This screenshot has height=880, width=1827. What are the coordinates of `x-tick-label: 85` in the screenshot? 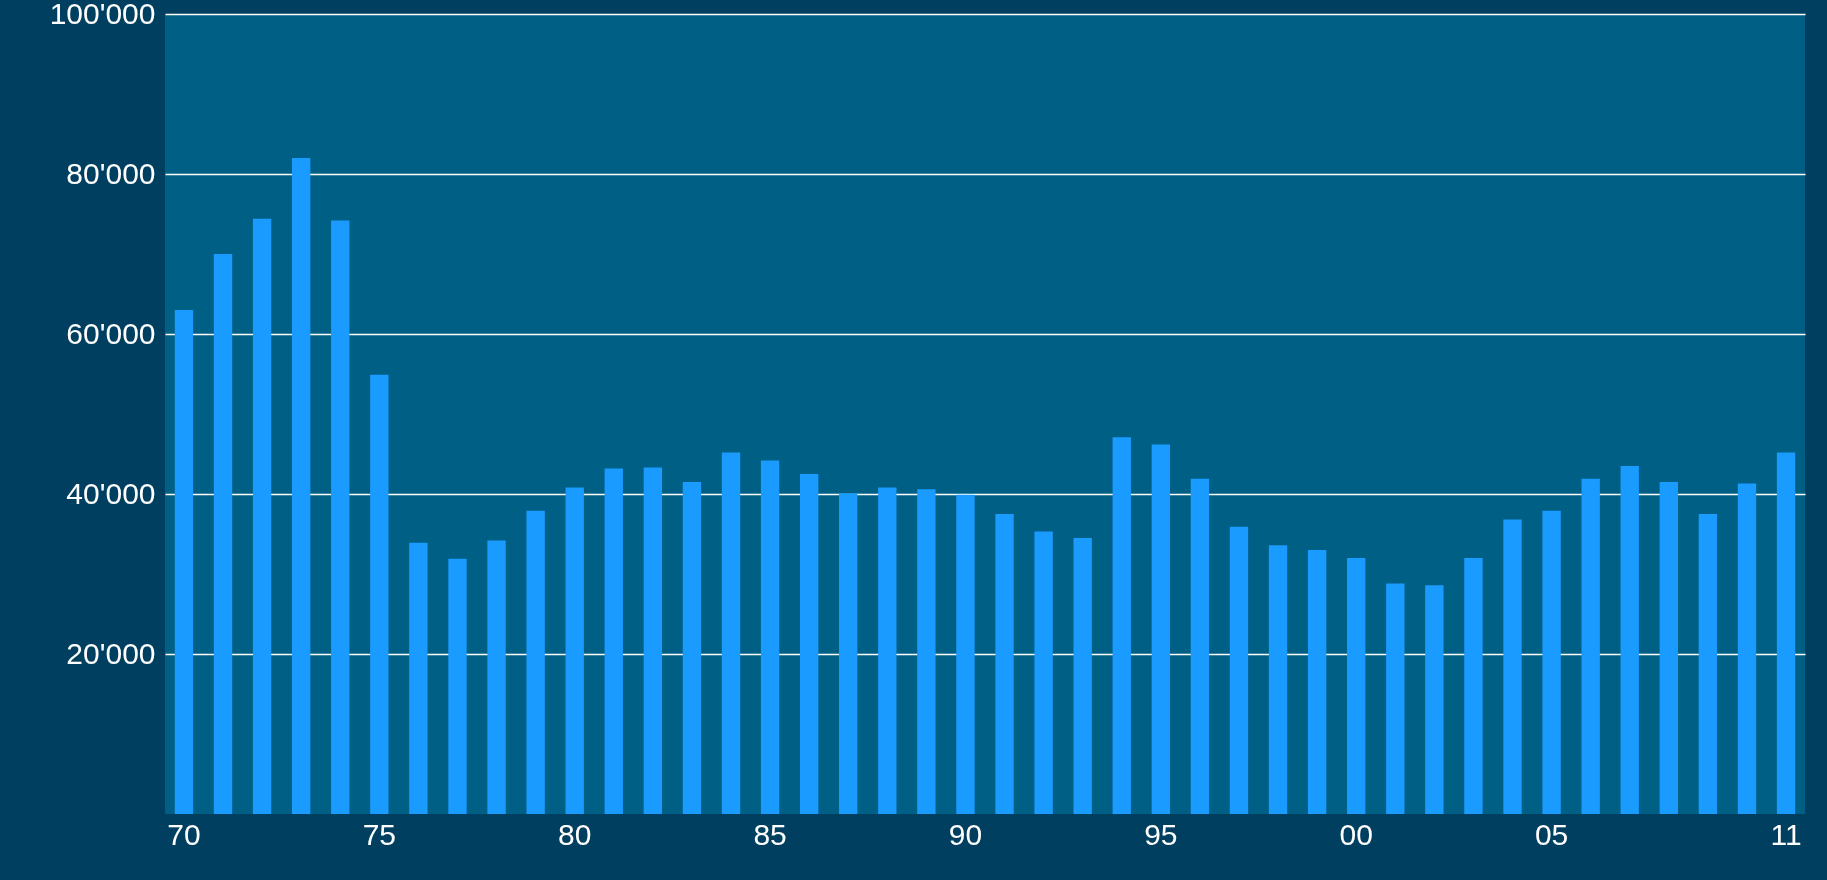 It's located at (770, 834).